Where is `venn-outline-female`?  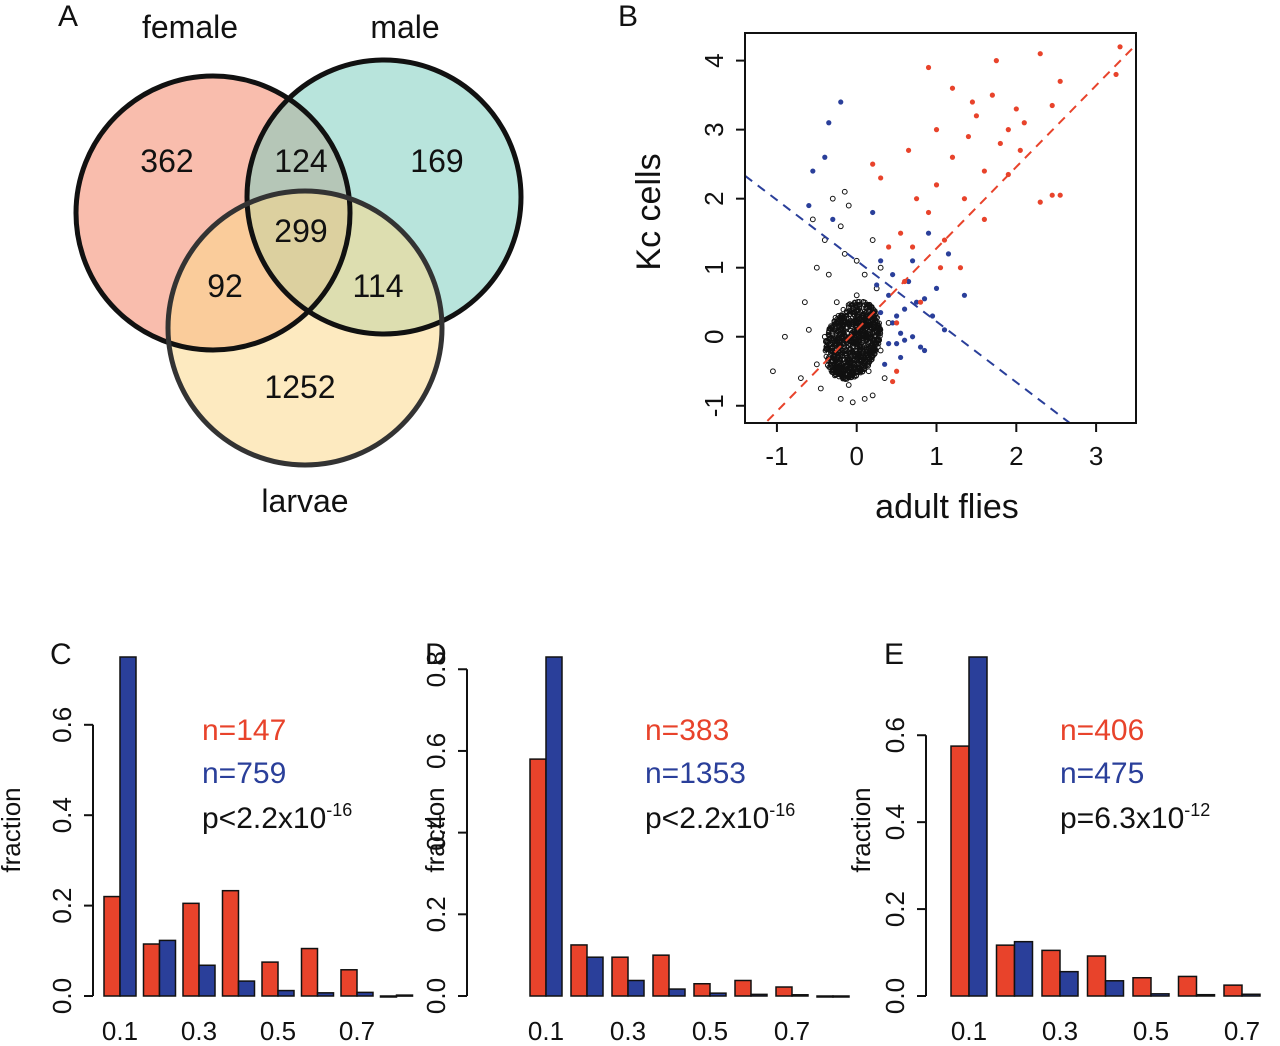 venn-outline-female is located at coordinates (213, 213).